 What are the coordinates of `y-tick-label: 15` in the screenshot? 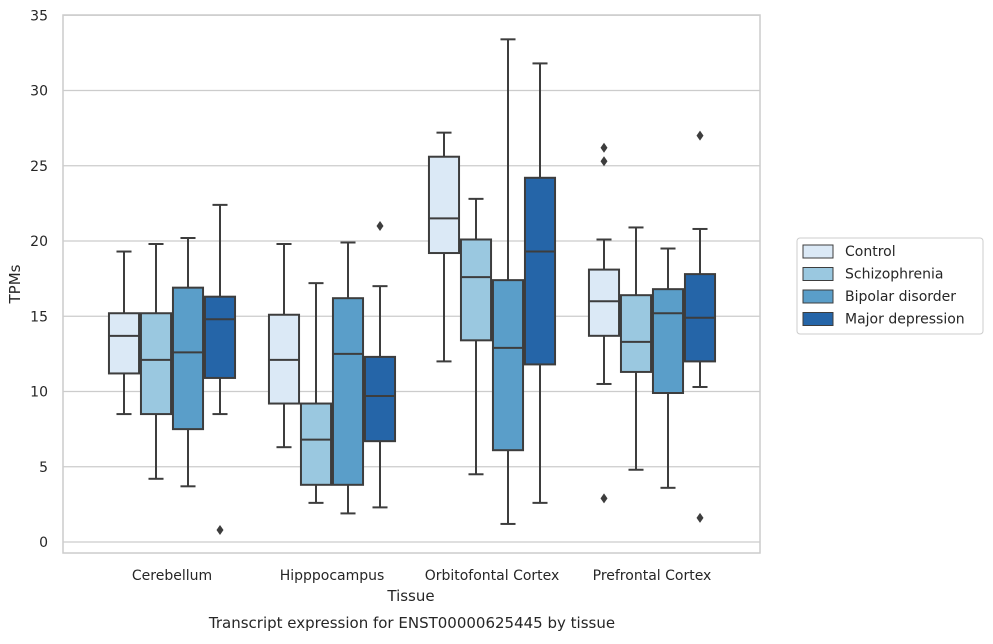 It's located at (39, 317).